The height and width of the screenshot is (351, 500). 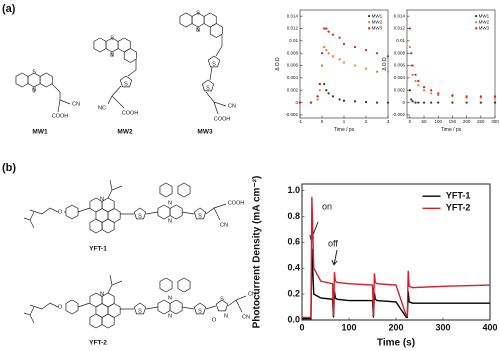 I want to click on x-tick-label: 150, so click(x=453, y=121).